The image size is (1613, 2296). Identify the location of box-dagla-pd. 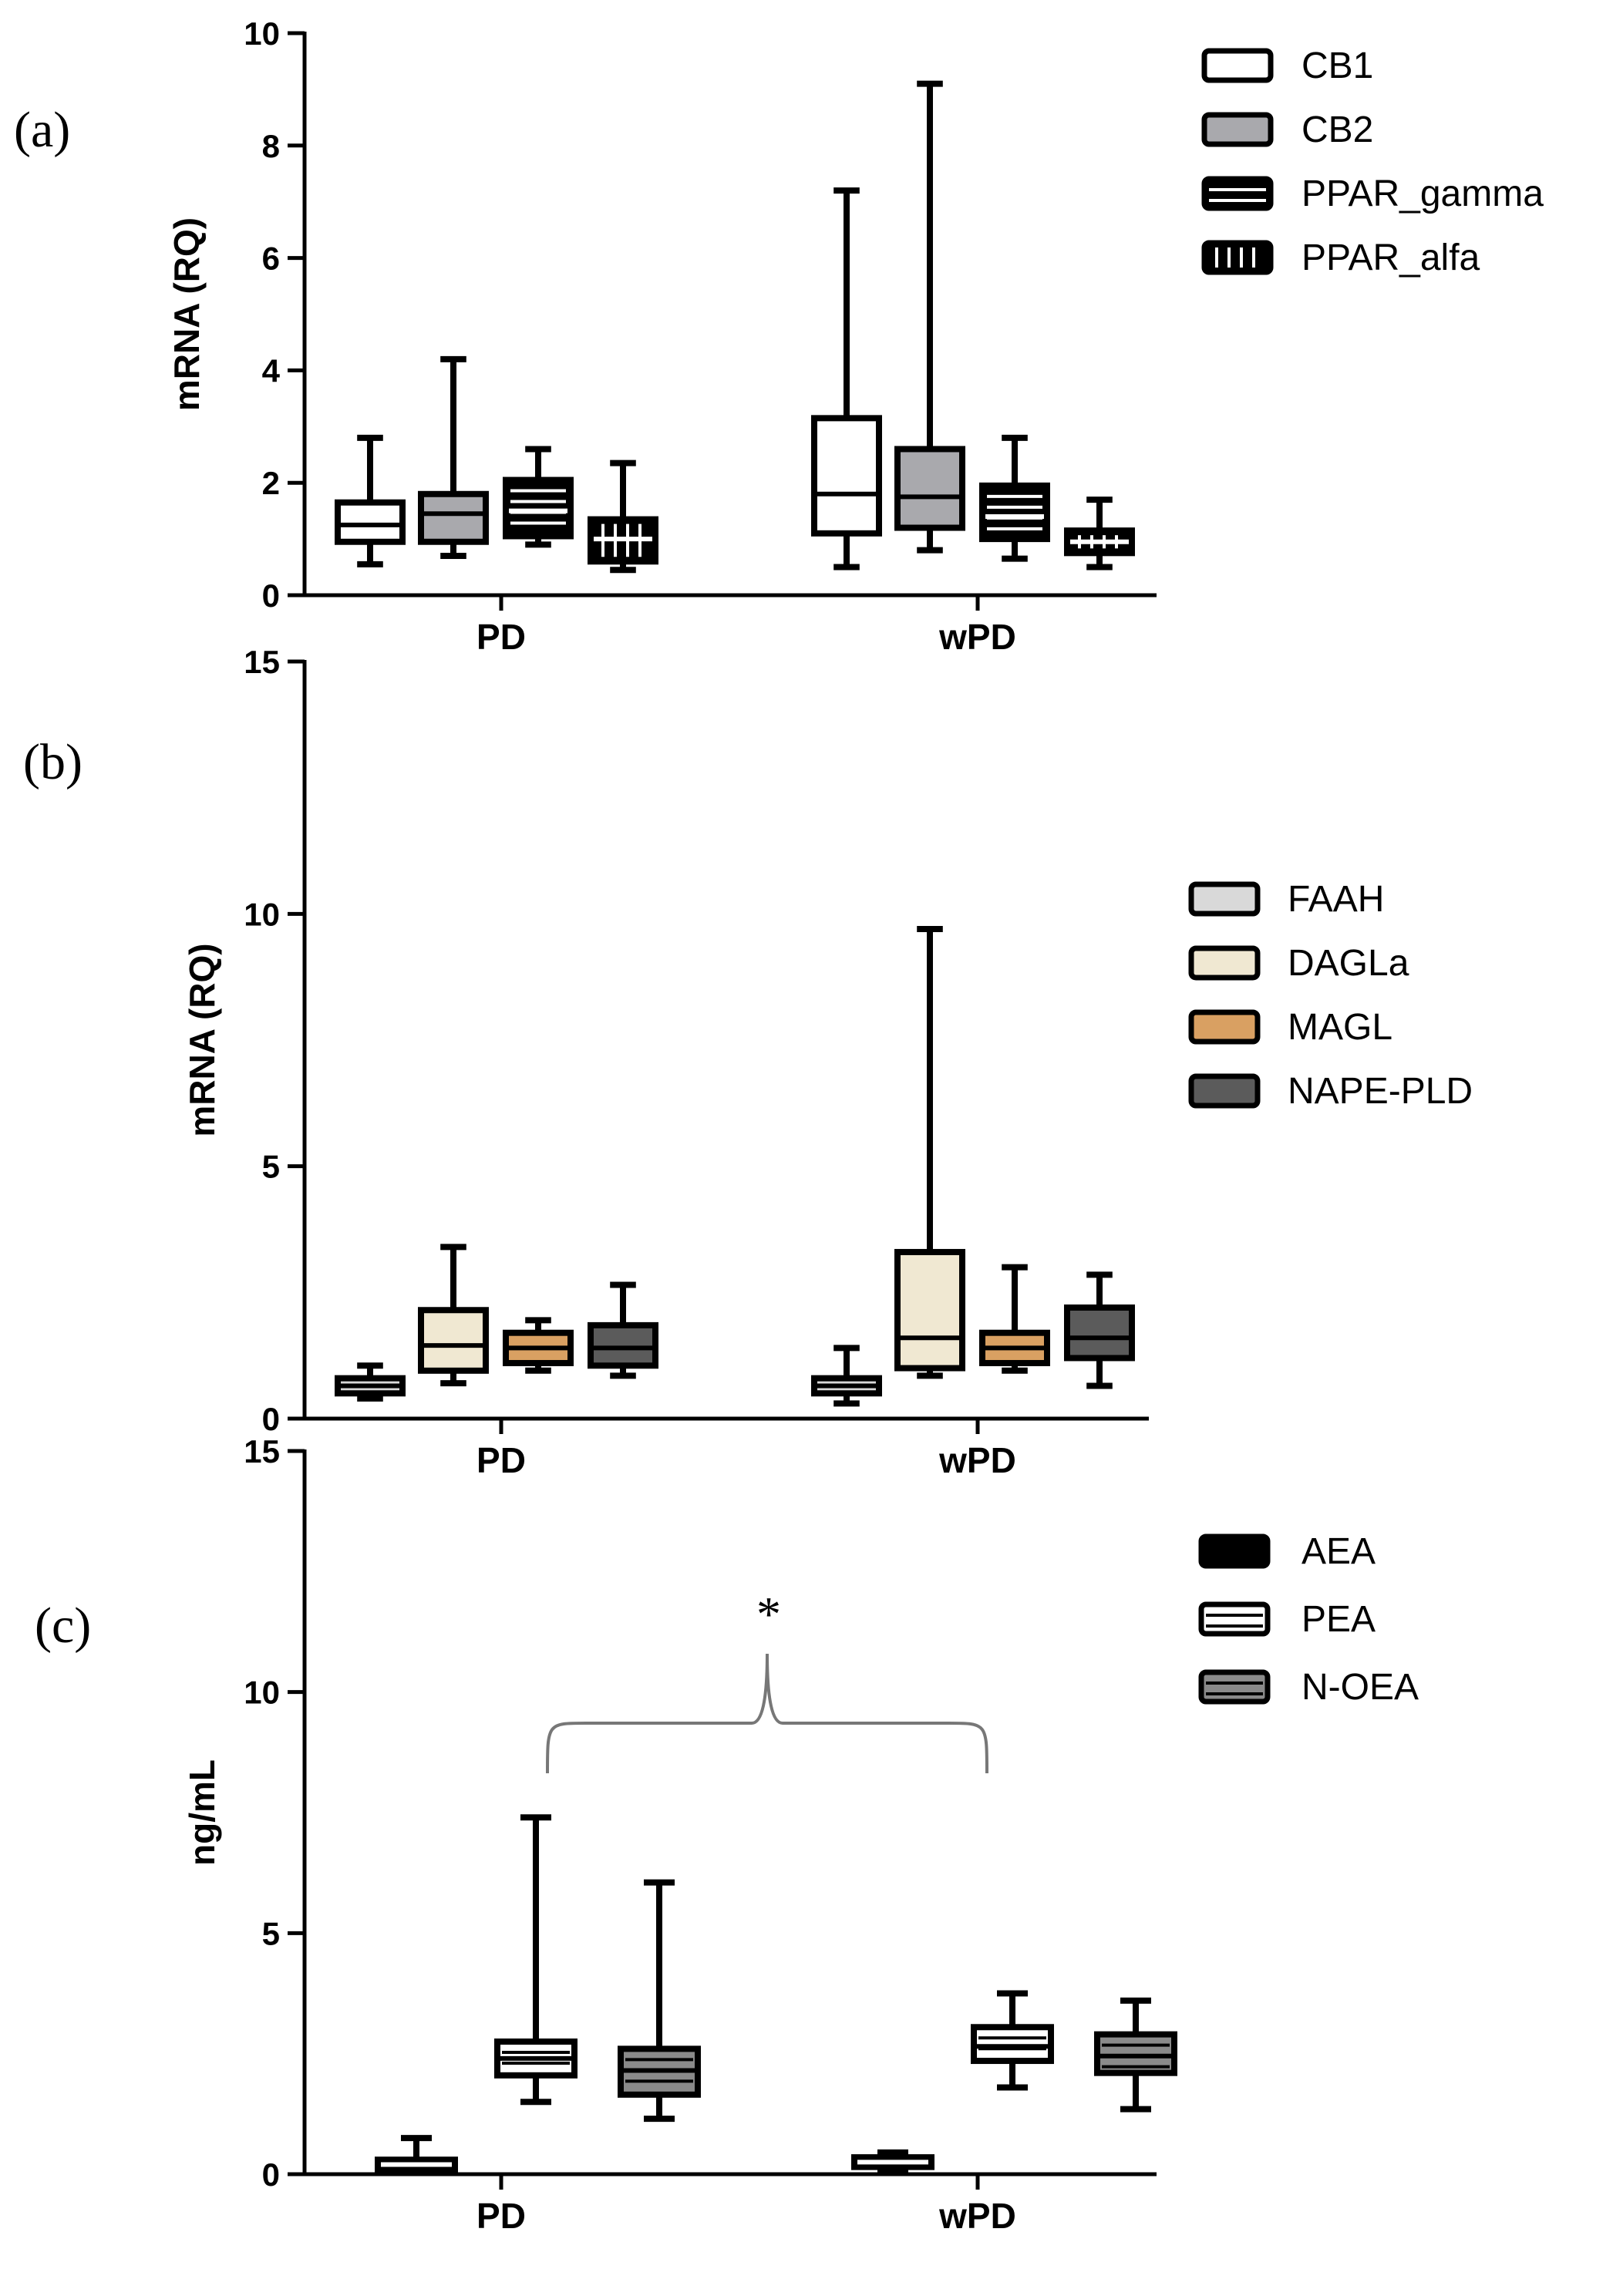
(454, 1315).